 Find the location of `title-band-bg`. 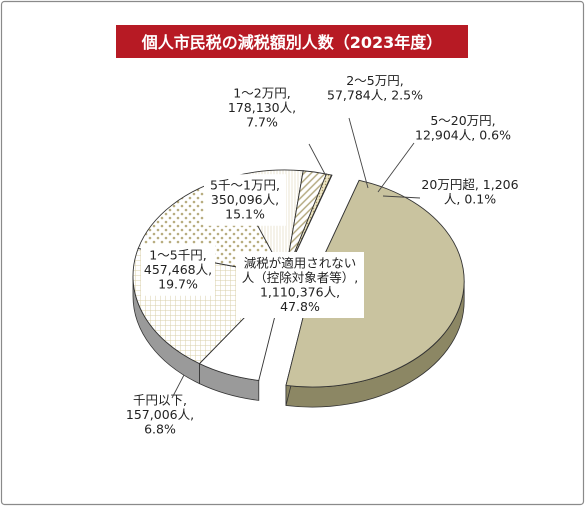

title-band-bg is located at coordinates (292, 41).